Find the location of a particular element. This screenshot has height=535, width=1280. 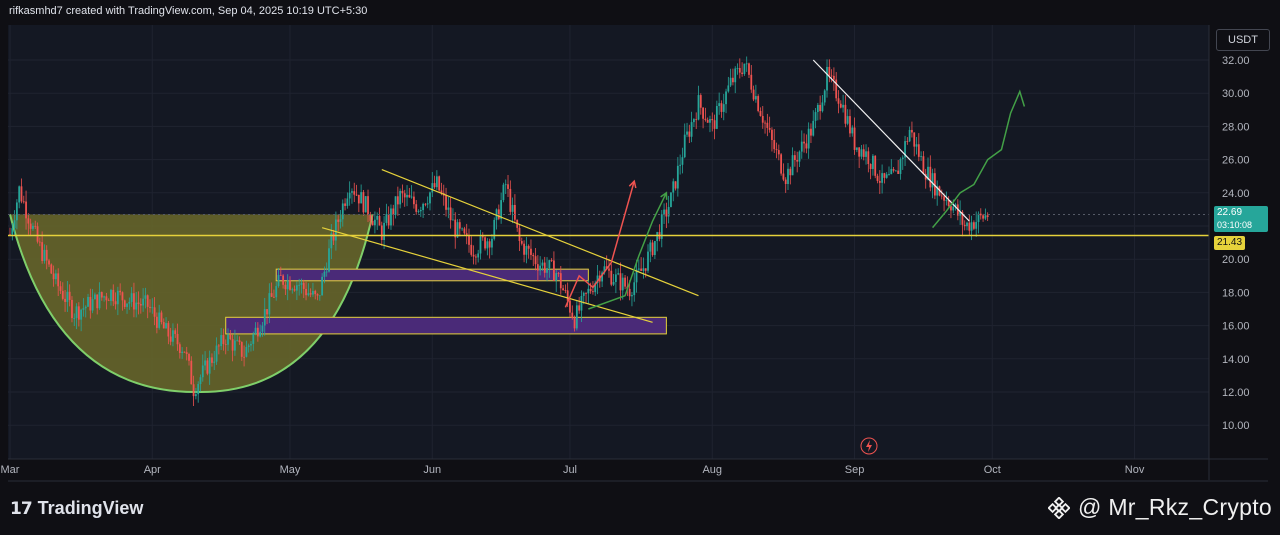

y-tick-label: 30.00 is located at coordinates (1236, 94).